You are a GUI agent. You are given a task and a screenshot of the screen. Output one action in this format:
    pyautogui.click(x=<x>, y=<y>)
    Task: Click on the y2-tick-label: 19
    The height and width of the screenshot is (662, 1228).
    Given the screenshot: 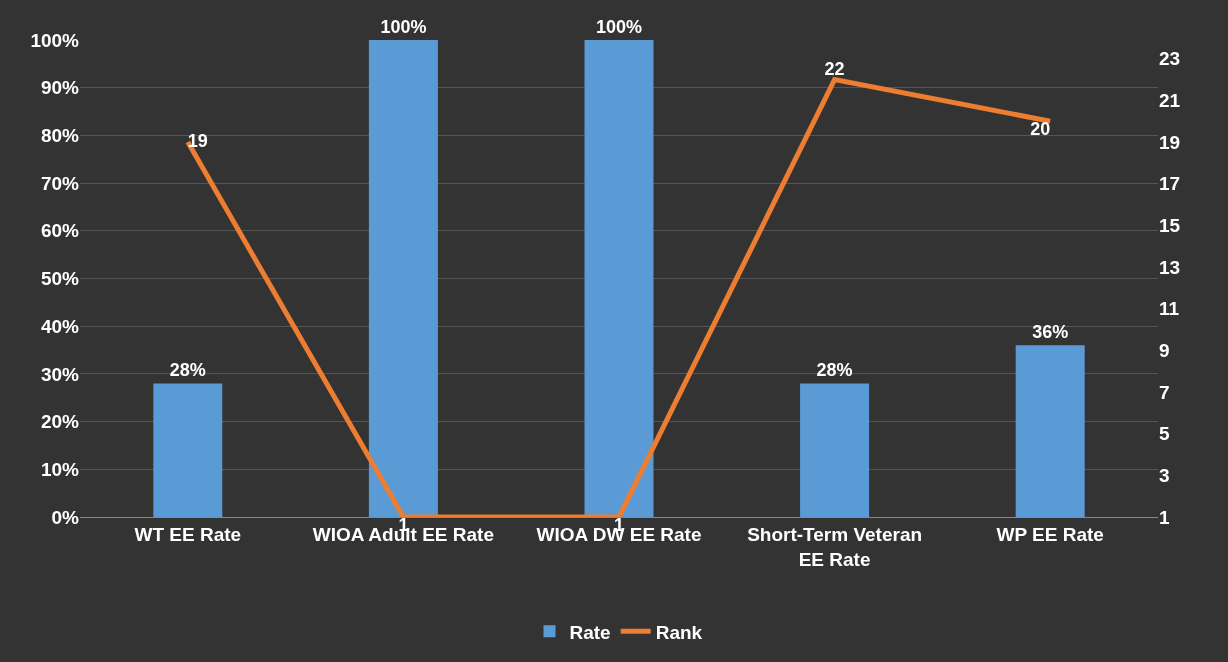 What is the action you would take?
    pyautogui.click(x=1170, y=142)
    